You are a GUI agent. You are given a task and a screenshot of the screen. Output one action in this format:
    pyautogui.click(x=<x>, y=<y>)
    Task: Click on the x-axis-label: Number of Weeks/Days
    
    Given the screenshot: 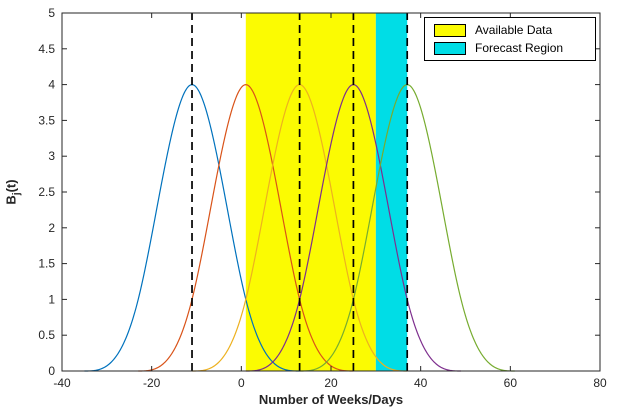 What is the action you would take?
    pyautogui.click(x=331, y=399)
    